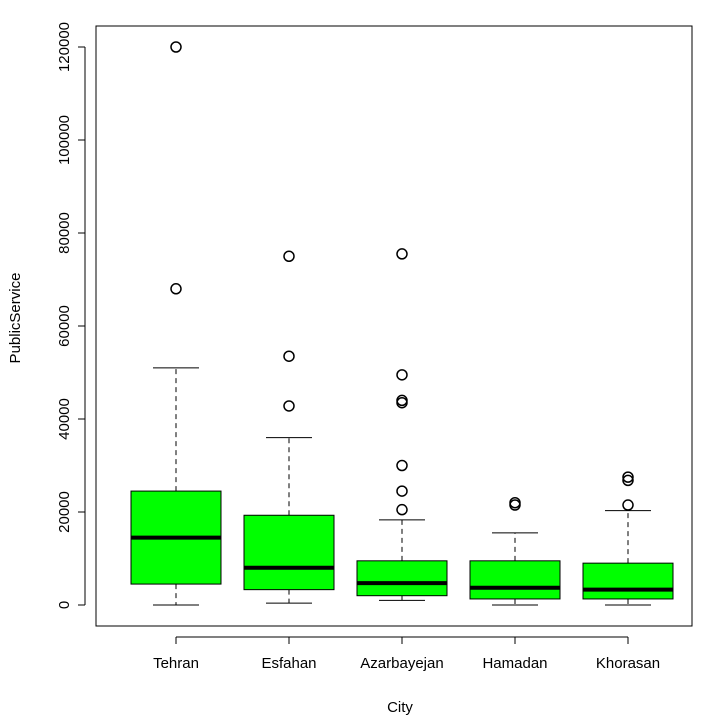 The height and width of the screenshot is (725, 701). Describe the element at coordinates (176, 663) in the screenshot. I see `x-tick-label: Tehran` at that location.